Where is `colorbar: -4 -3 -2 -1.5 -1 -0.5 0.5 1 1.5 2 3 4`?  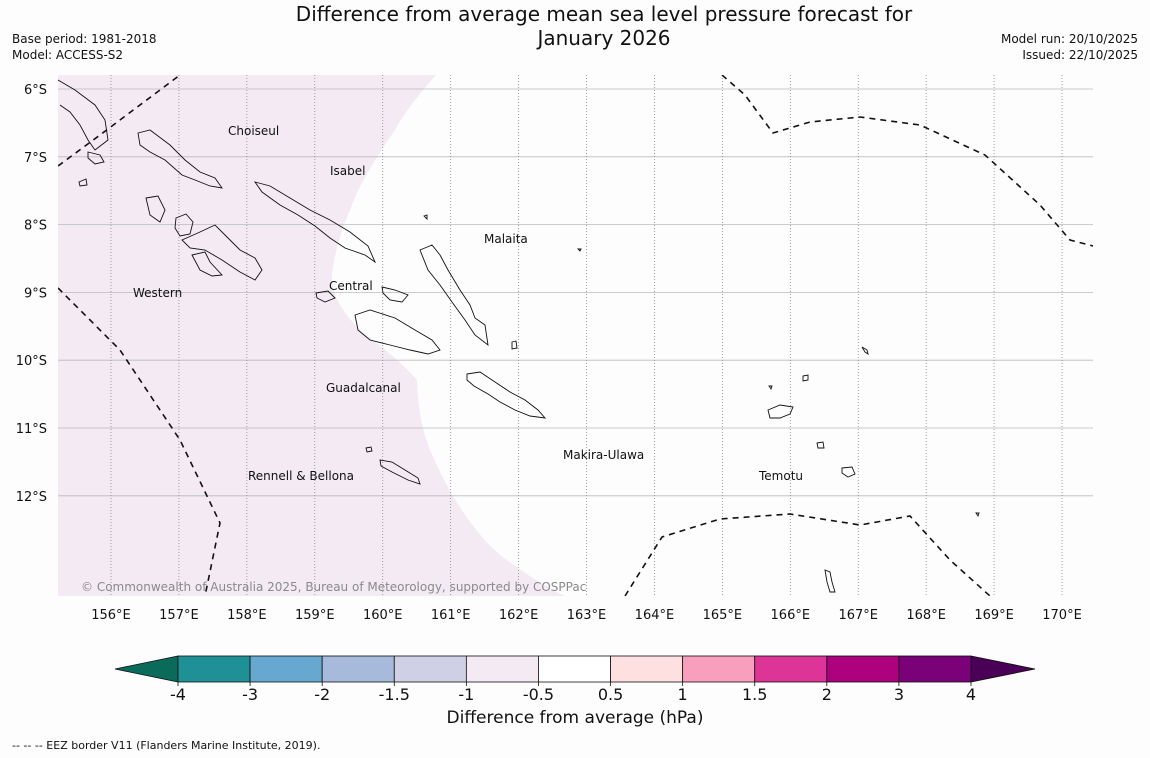
colorbar: -4 -3 -2 -1.5 -1 -0.5 0.5 1 1.5 2 3 4 is located at coordinates (575, 677).